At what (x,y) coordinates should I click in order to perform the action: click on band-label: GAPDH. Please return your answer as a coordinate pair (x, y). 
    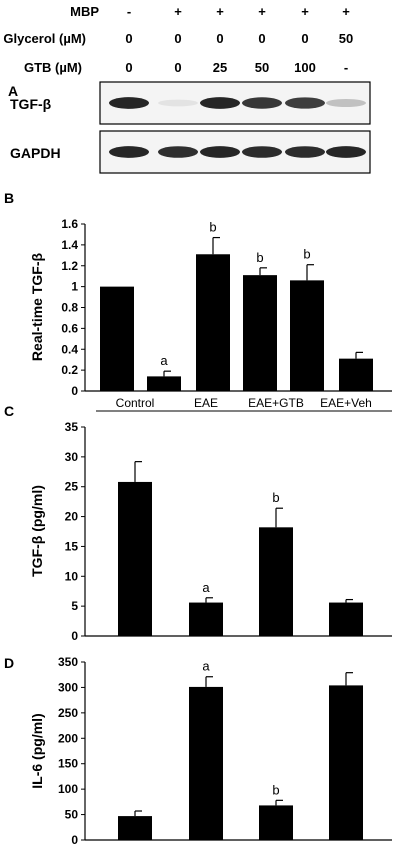
    Looking at the image, I should click on (35, 153).